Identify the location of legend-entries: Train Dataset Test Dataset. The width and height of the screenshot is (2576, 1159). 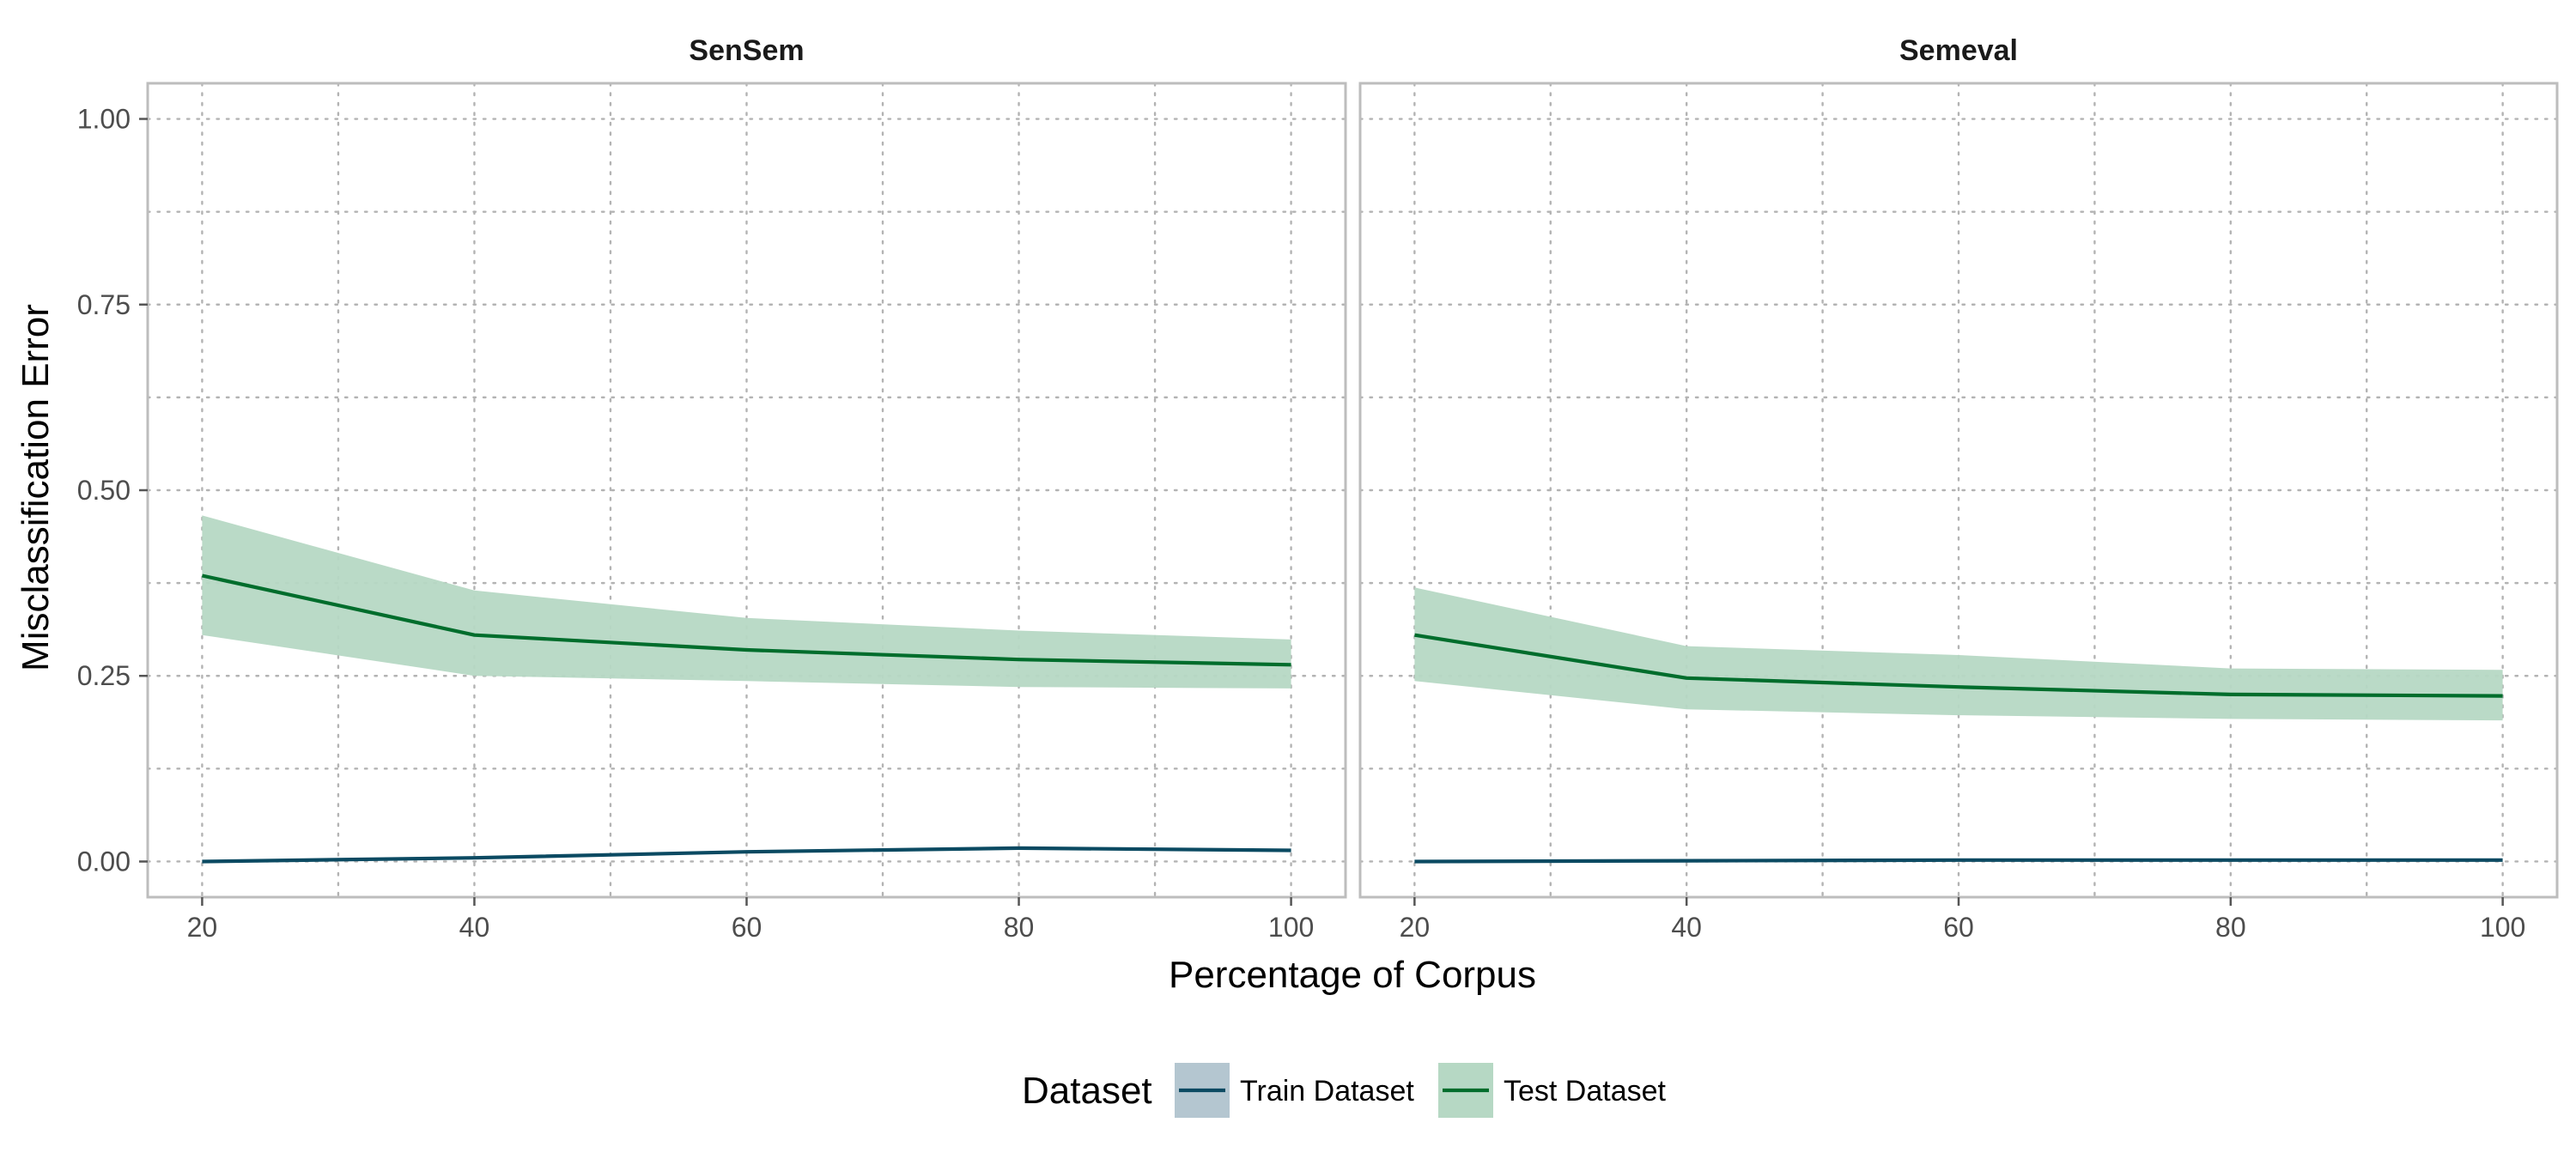
(1421, 1091).